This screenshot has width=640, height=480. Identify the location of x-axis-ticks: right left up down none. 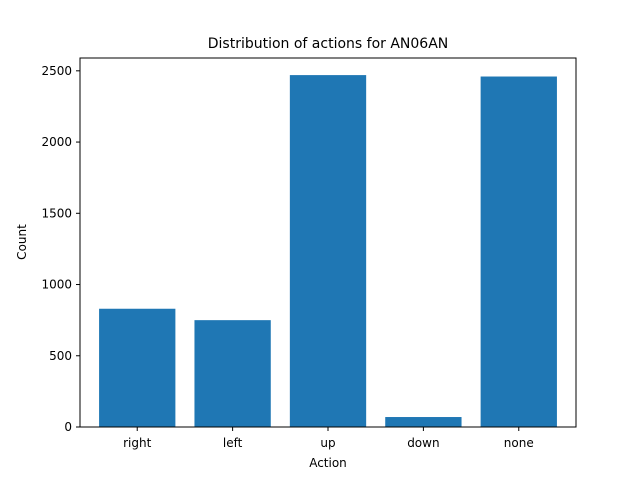
(328, 438).